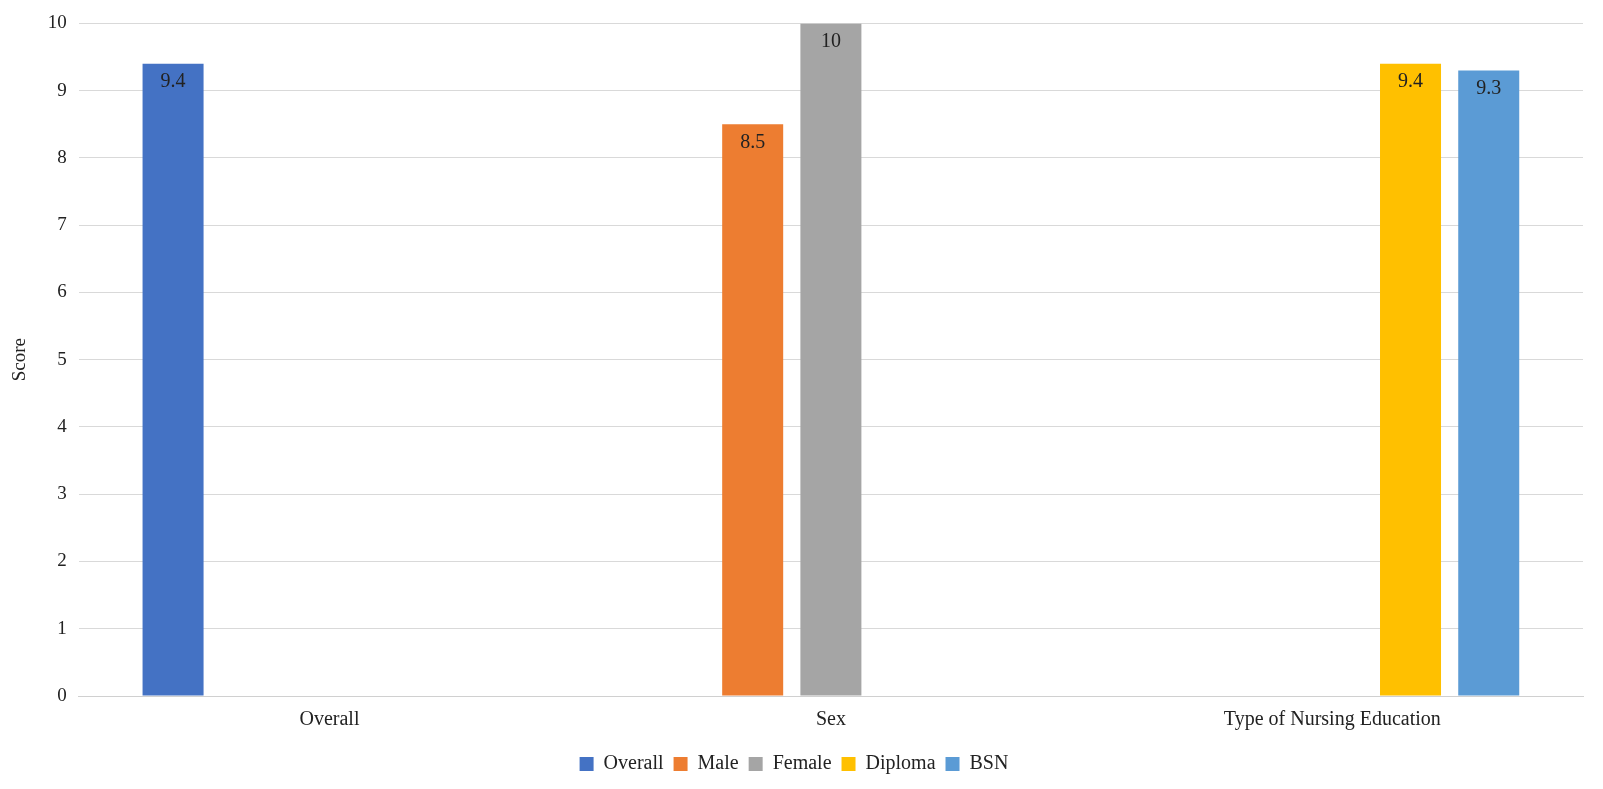 This screenshot has height=789, width=1603. Describe the element at coordinates (329, 718) in the screenshot. I see `x-tick-label: Overall` at that location.